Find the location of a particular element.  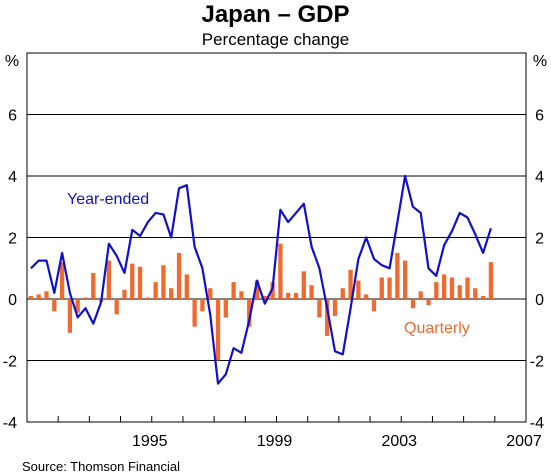

x-tick-marks is located at coordinates (276, 419).